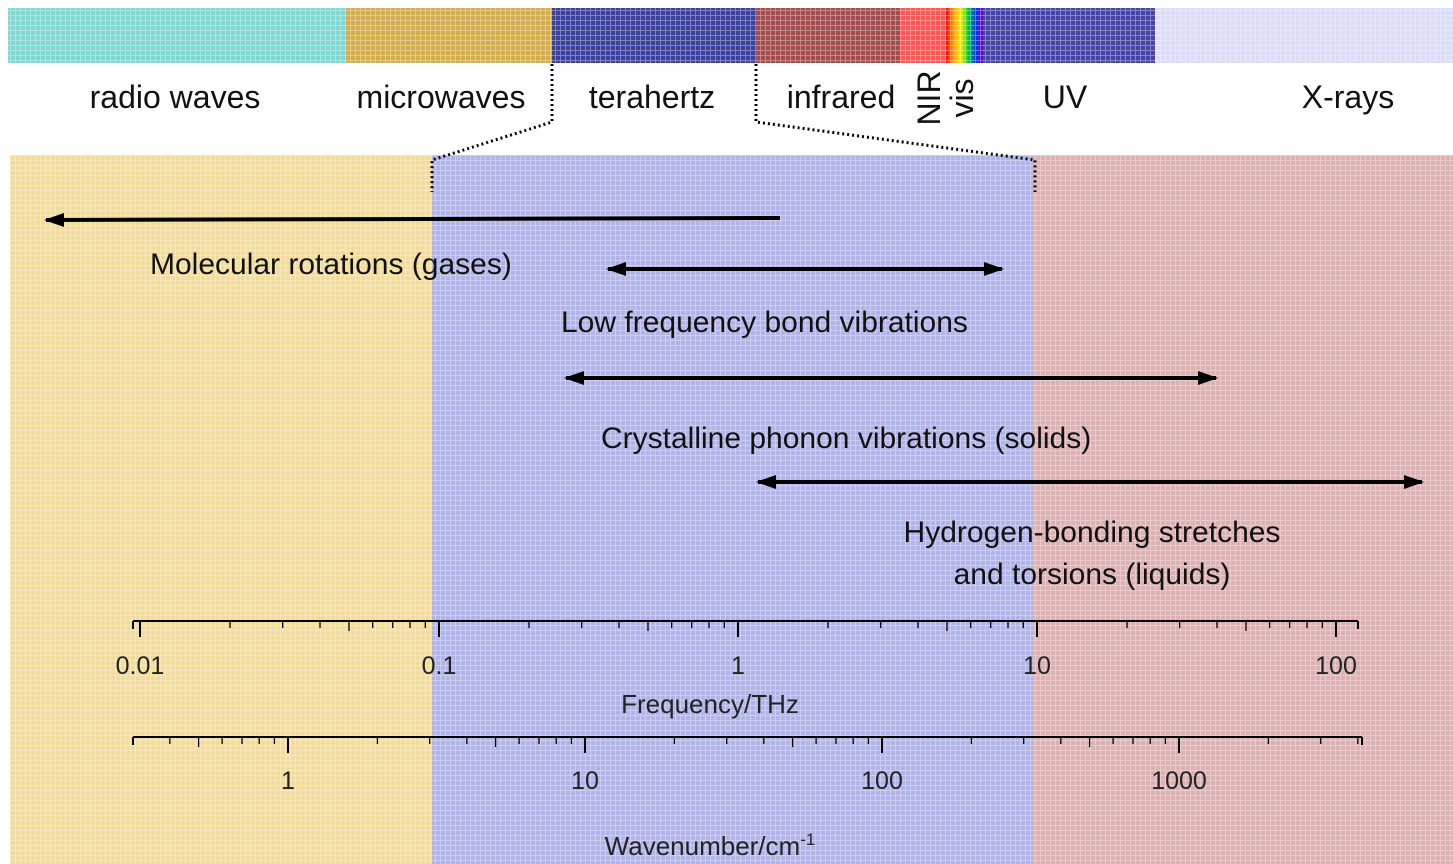  I want to click on band-label: NIR, so click(929, 97).